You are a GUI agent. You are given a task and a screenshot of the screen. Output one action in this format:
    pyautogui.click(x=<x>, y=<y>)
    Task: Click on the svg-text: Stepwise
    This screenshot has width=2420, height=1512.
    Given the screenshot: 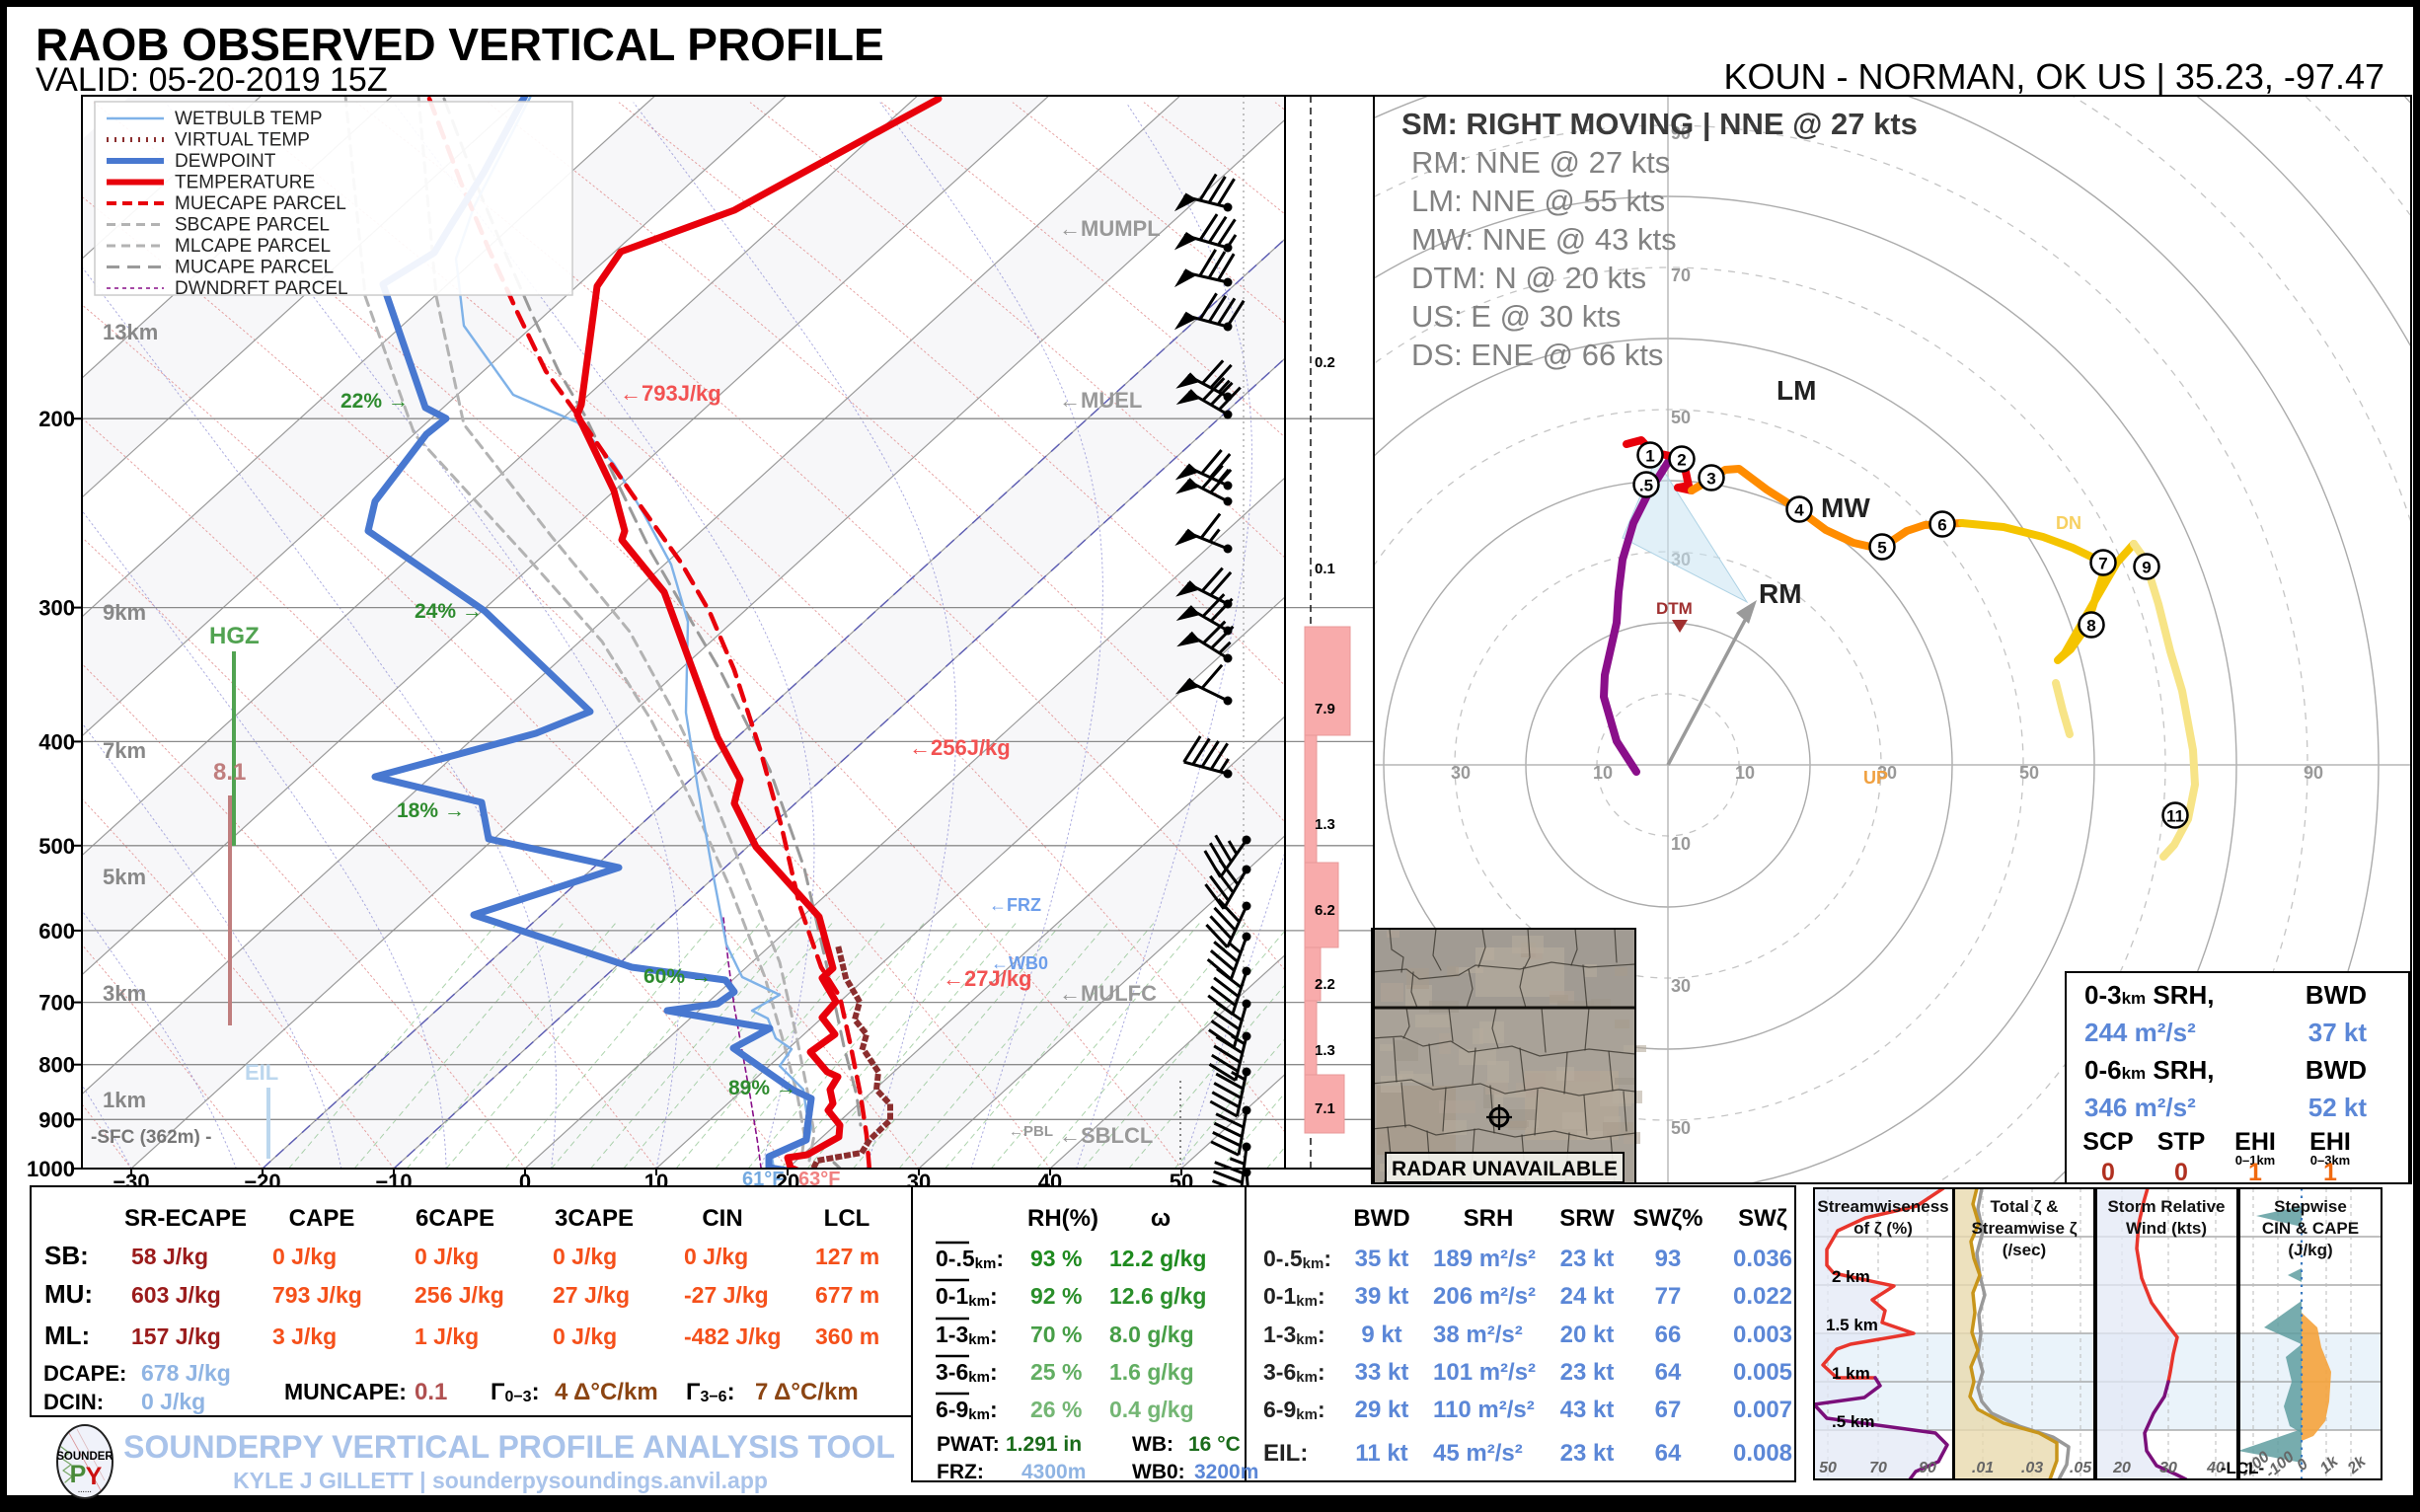 What is the action you would take?
    pyautogui.click(x=2310, y=1207)
    